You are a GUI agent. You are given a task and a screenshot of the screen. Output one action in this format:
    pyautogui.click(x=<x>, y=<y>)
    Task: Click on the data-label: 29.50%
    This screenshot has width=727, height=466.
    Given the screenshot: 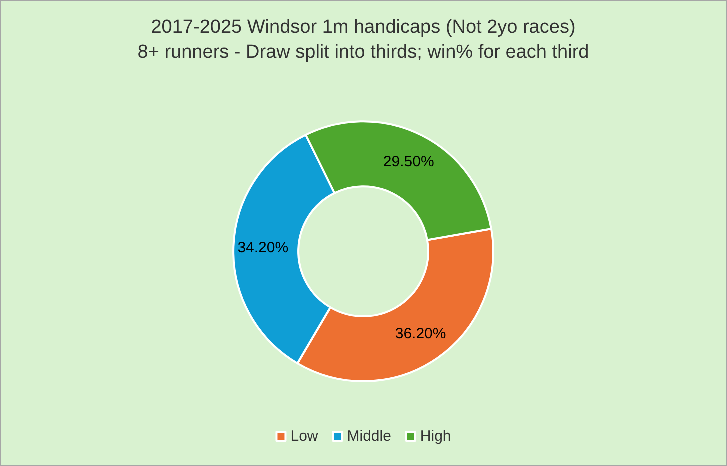 What is the action you would take?
    pyautogui.click(x=408, y=161)
    